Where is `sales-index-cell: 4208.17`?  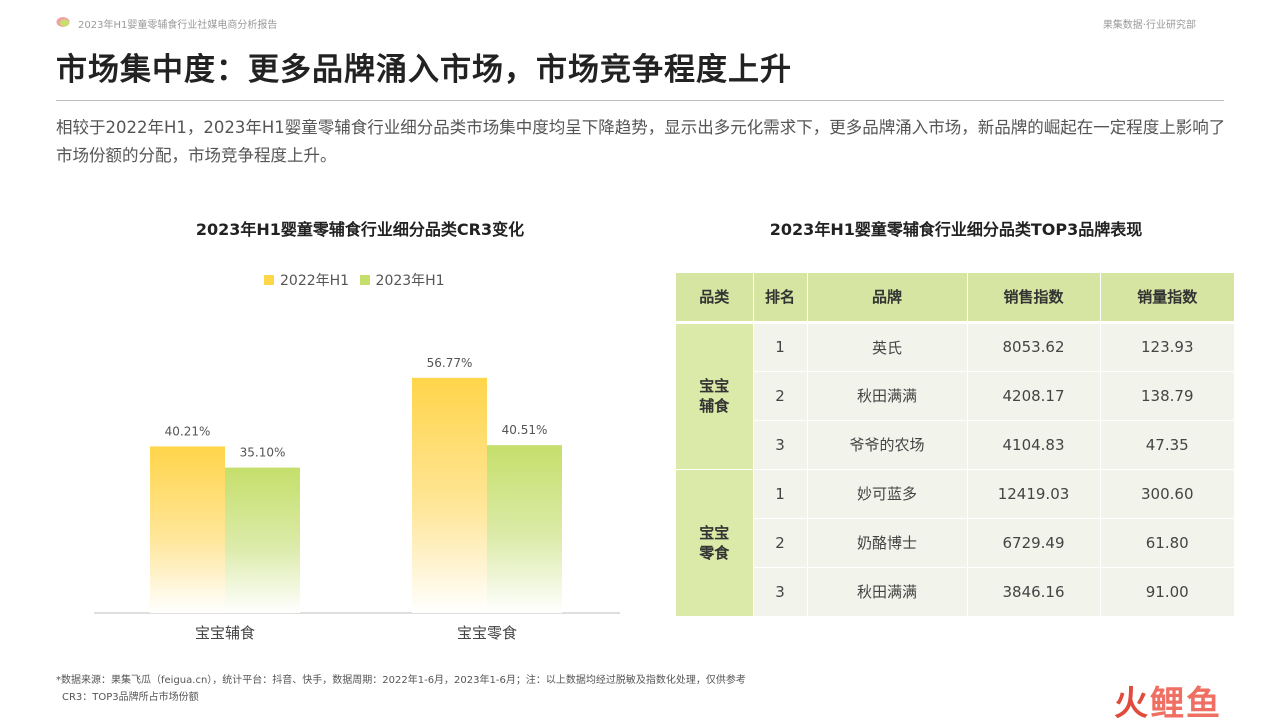 sales-index-cell: 4208.17 is located at coordinates (1034, 396).